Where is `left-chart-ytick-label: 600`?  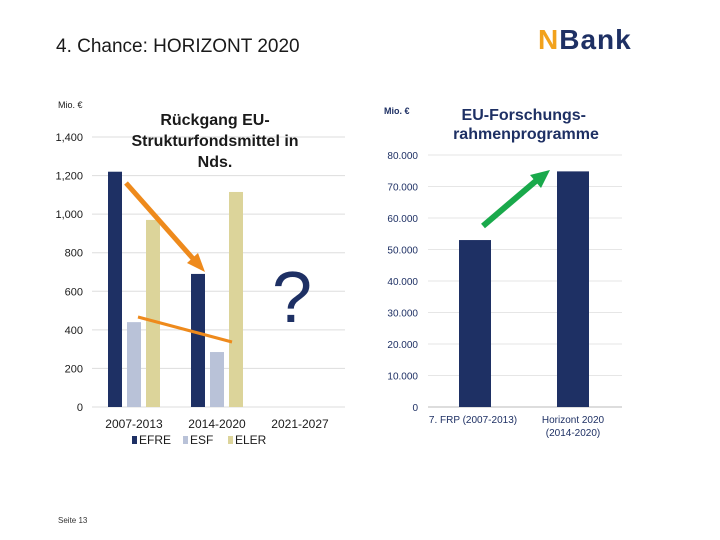 left-chart-ytick-label: 600 is located at coordinates (74, 292).